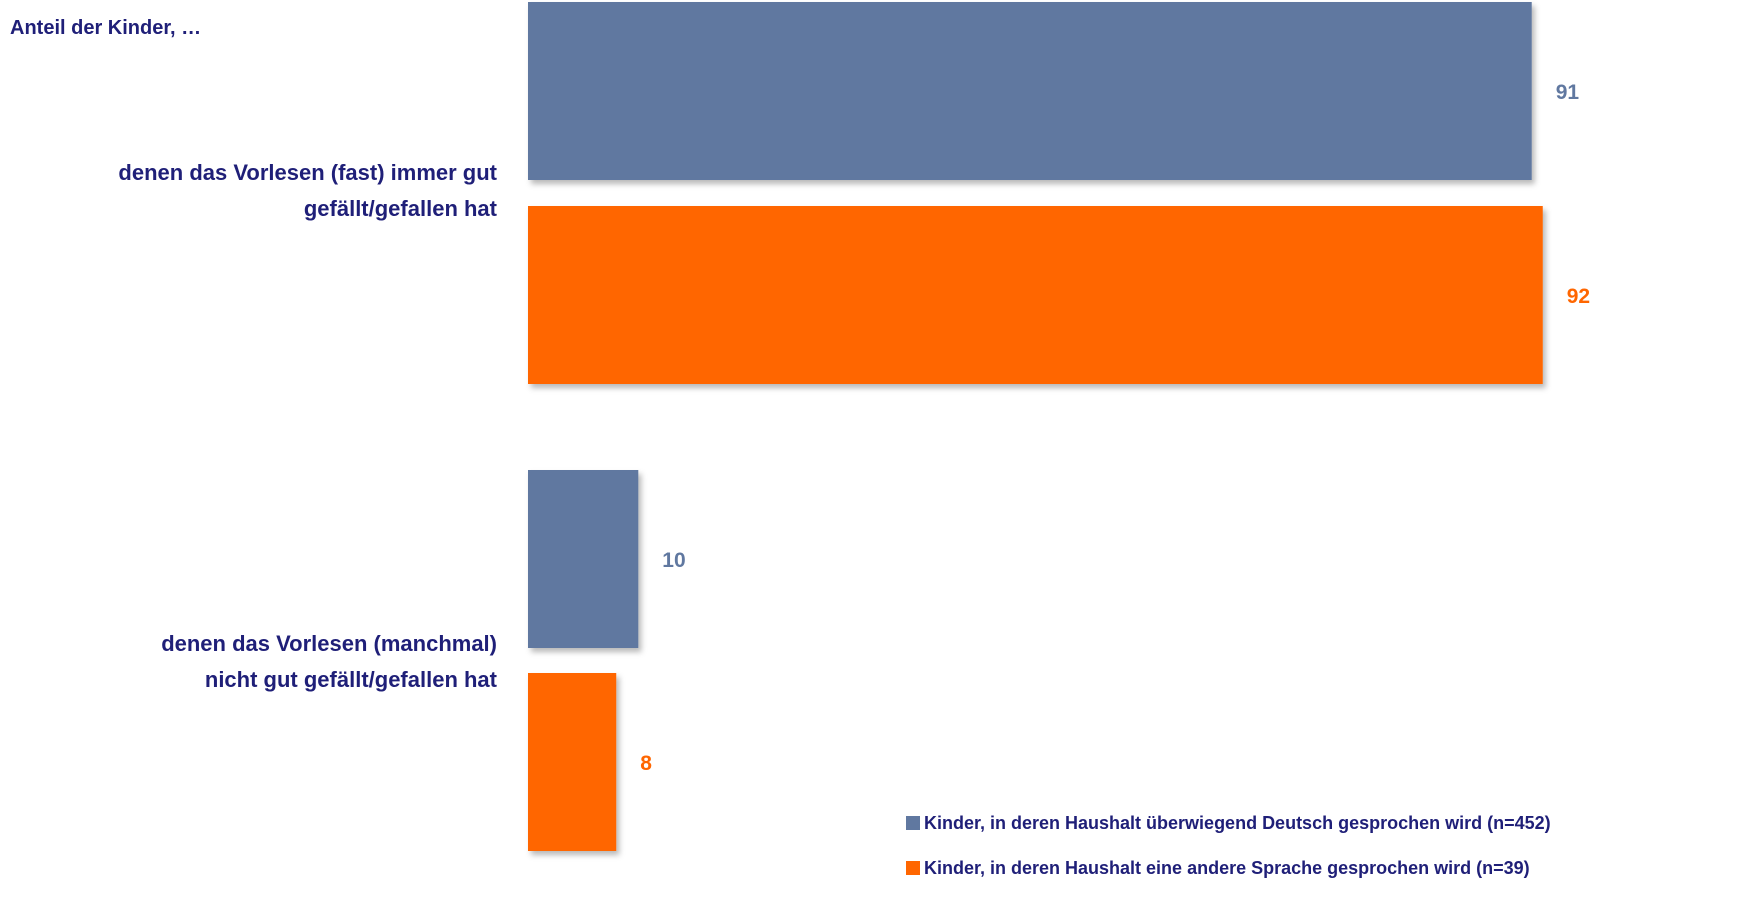  What do you see at coordinates (1568, 92) in the screenshot?
I see `data-label: 91` at bounding box center [1568, 92].